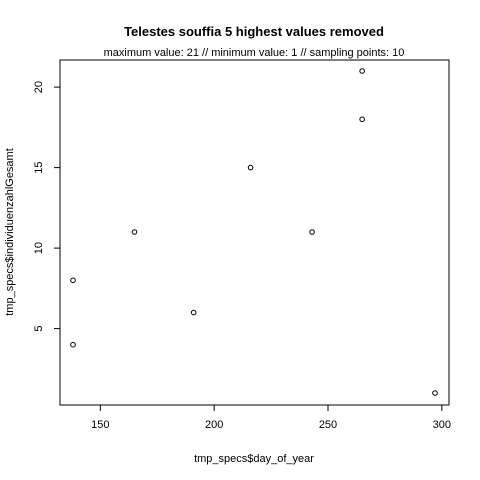 Image resolution: width=480 pixels, height=480 pixels. Describe the element at coordinates (100, 425) in the screenshot. I see `x-tick-label: 150` at that location.